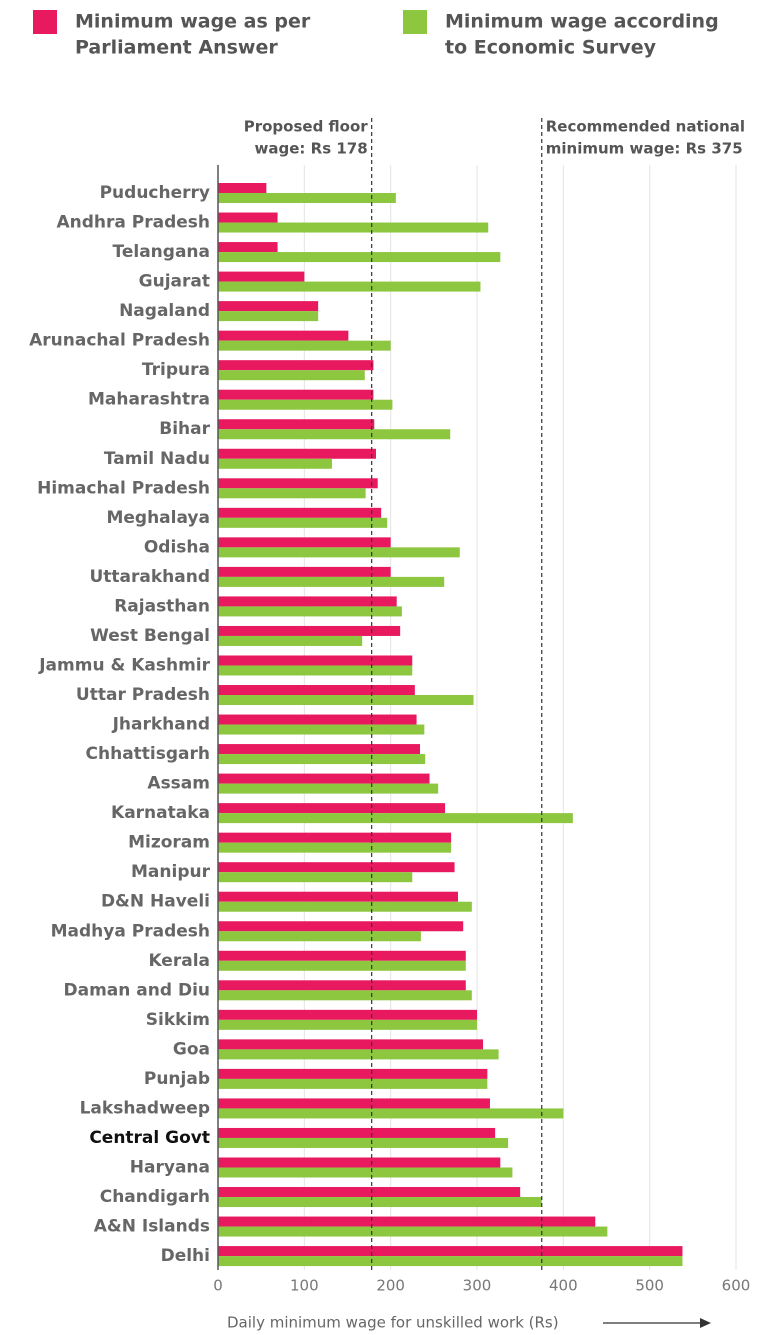  Describe the element at coordinates (563, 1286) in the screenshot. I see `x-tick-label: 400` at that location.